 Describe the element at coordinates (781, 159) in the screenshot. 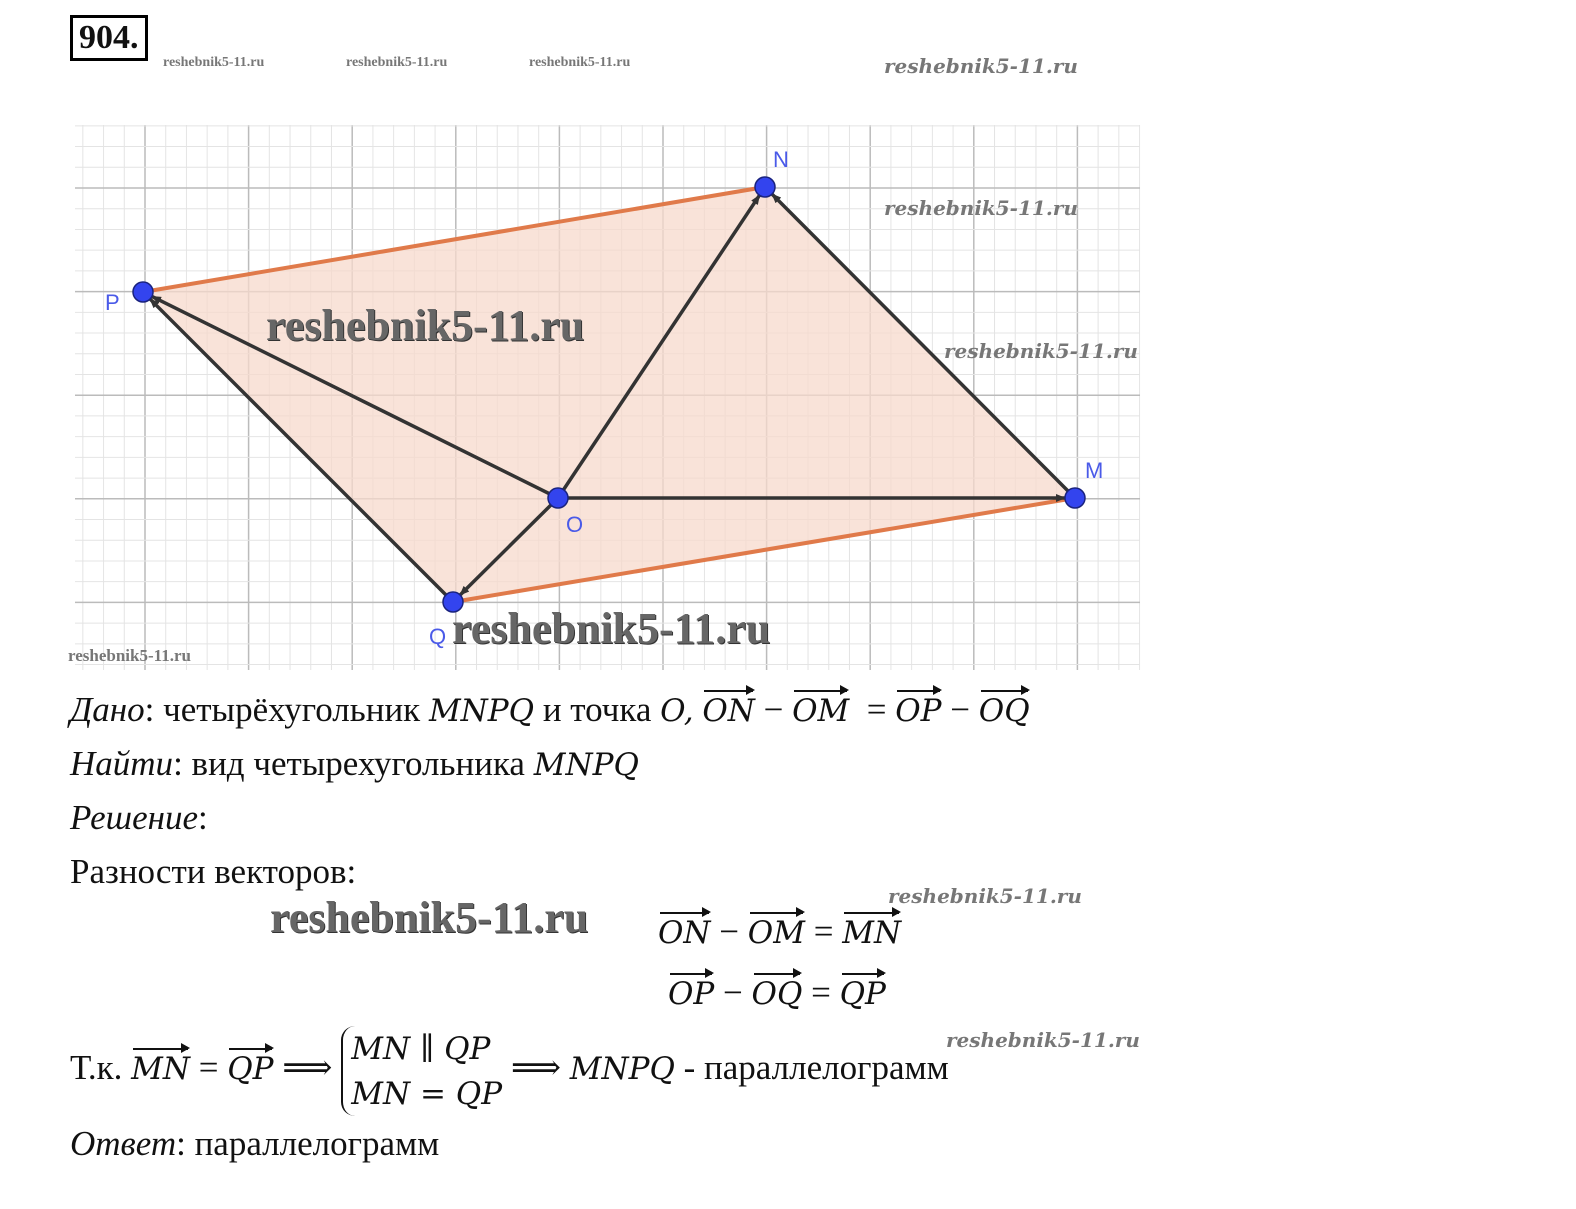

I see `point-label-N: N` at that location.